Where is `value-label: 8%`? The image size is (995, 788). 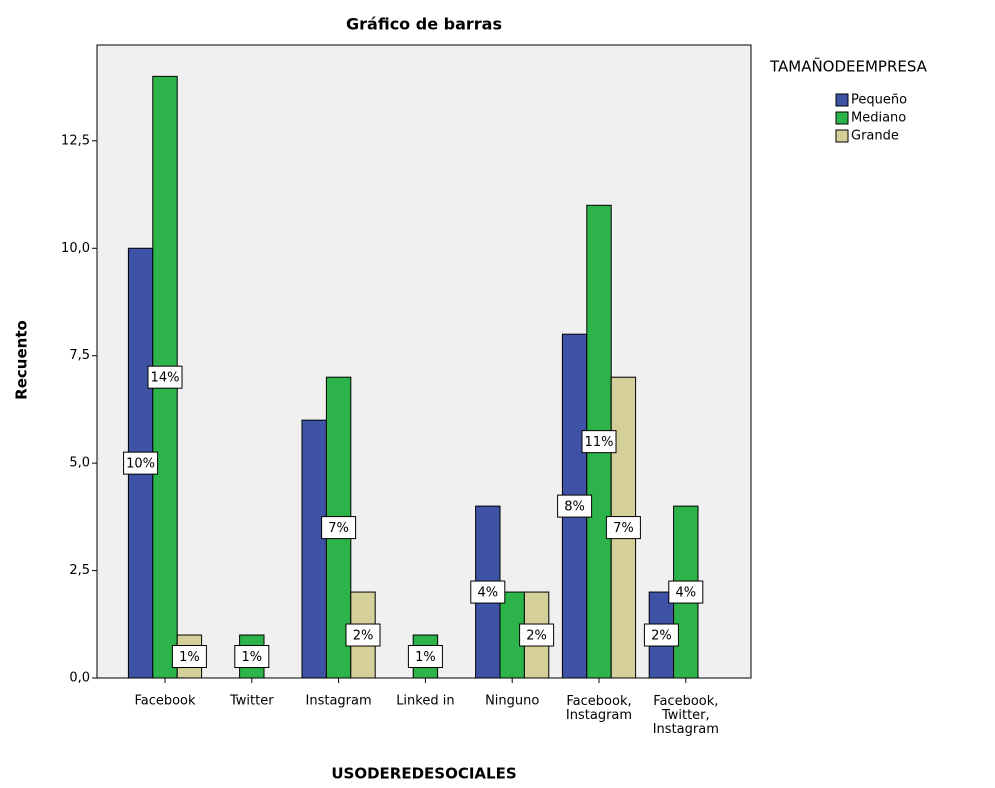 value-label: 8% is located at coordinates (574, 507).